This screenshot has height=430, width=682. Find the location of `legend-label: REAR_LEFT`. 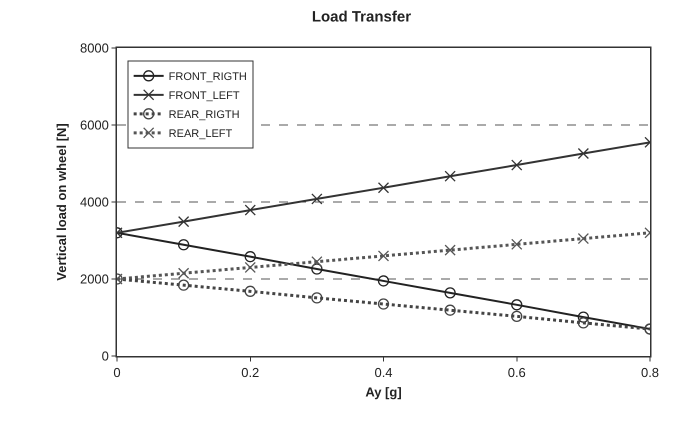

legend-label: REAR_LEFT is located at coordinates (200, 134).